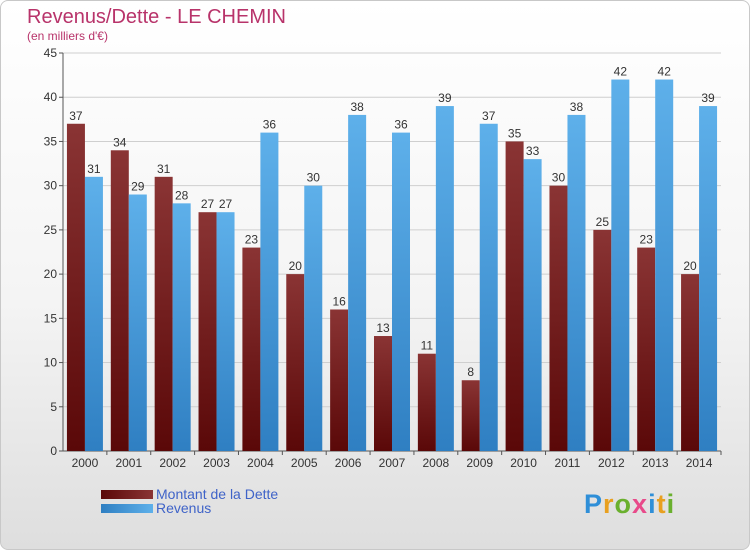 The height and width of the screenshot is (550, 750). Describe the element at coordinates (172, 463) in the screenshot. I see `x-tick-label: 2002` at that location.